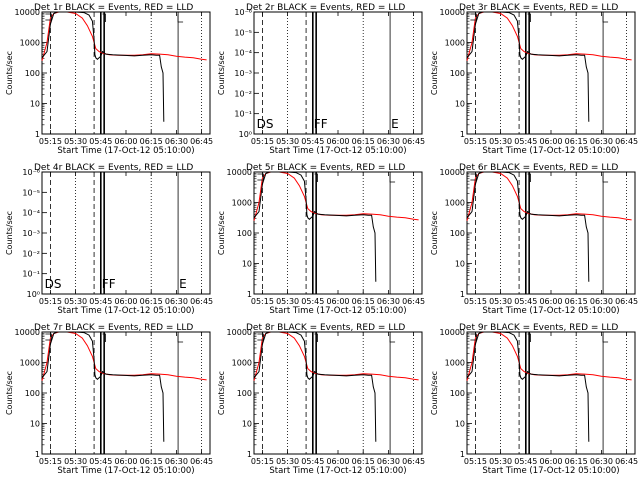 This screenshot has width=640, height=484. What do you see at coordinates (243, 73) in the screenshot?
I see `y-tick-label: 10⁻³` at bounding box center [243, 73].